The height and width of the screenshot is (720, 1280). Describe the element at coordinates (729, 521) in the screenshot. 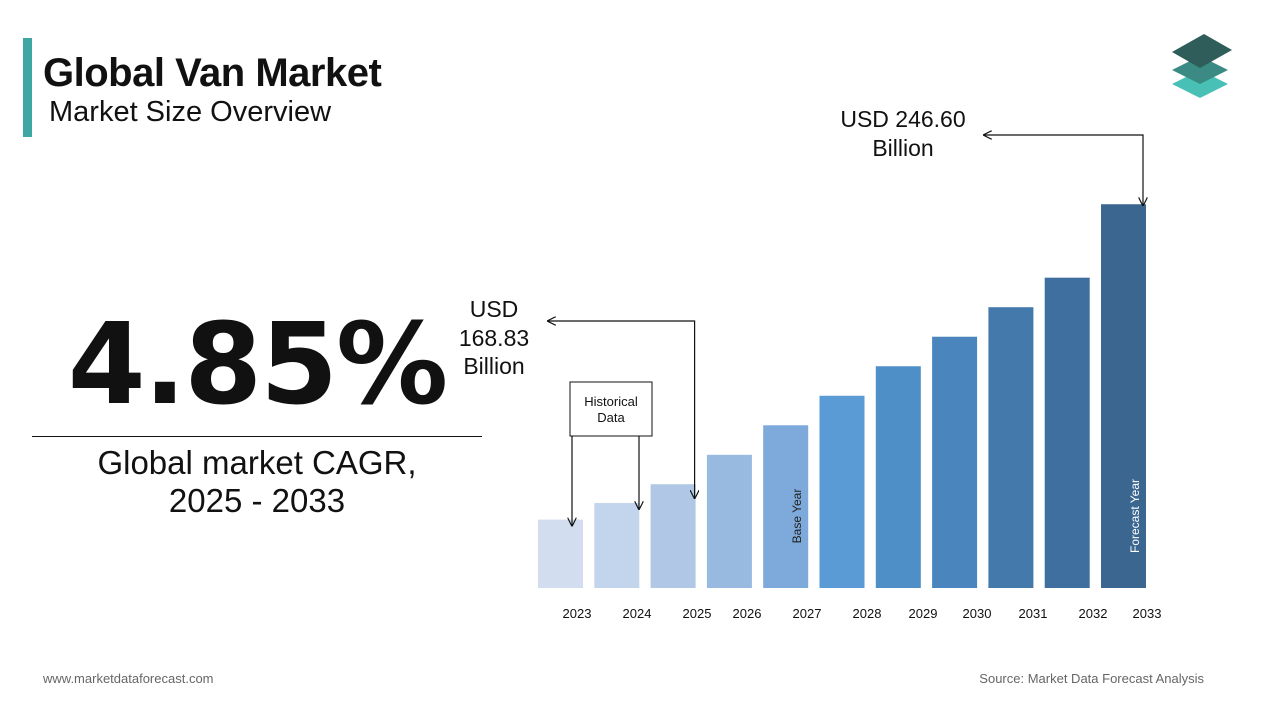

I see `bar-2026` at that location.